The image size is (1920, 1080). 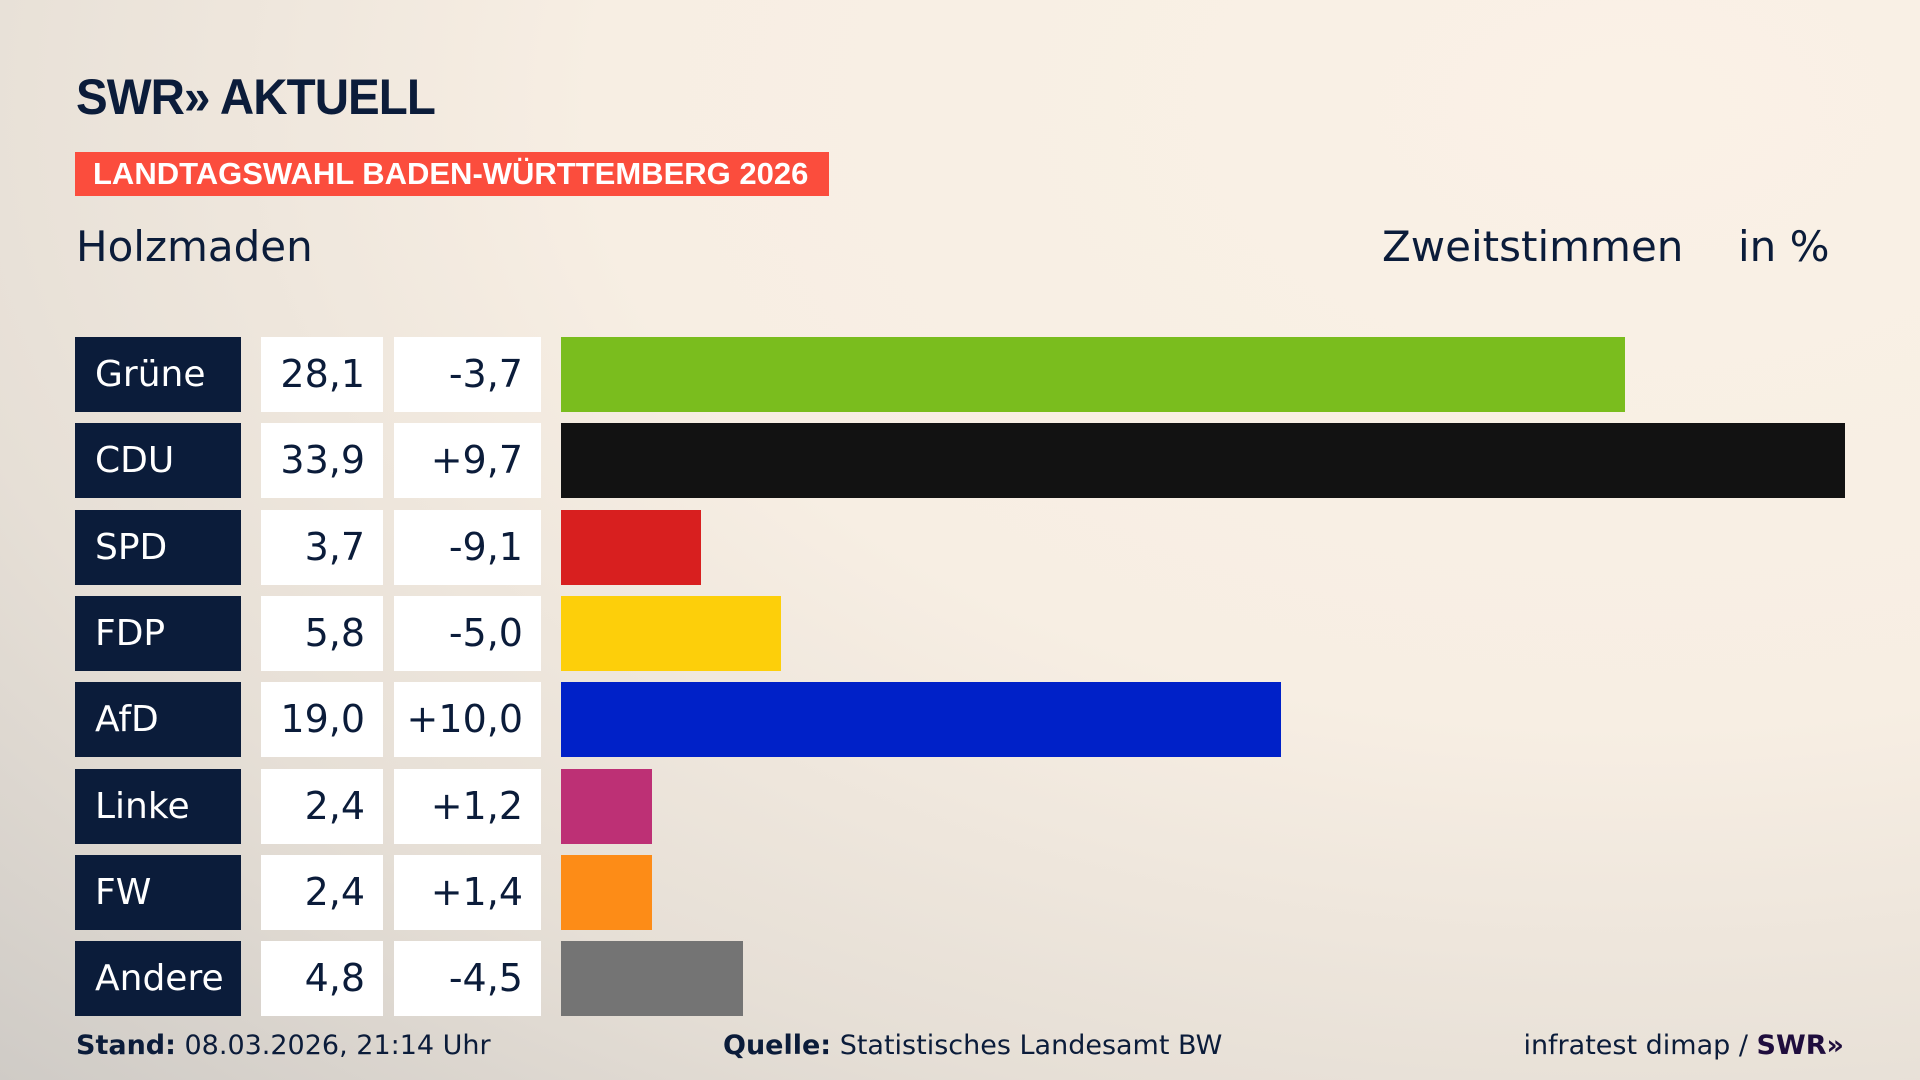 What do you see at coordinates (322, 979) in the screenshot?
I see `party-value: 4,8` at bounding box center [322, 979].